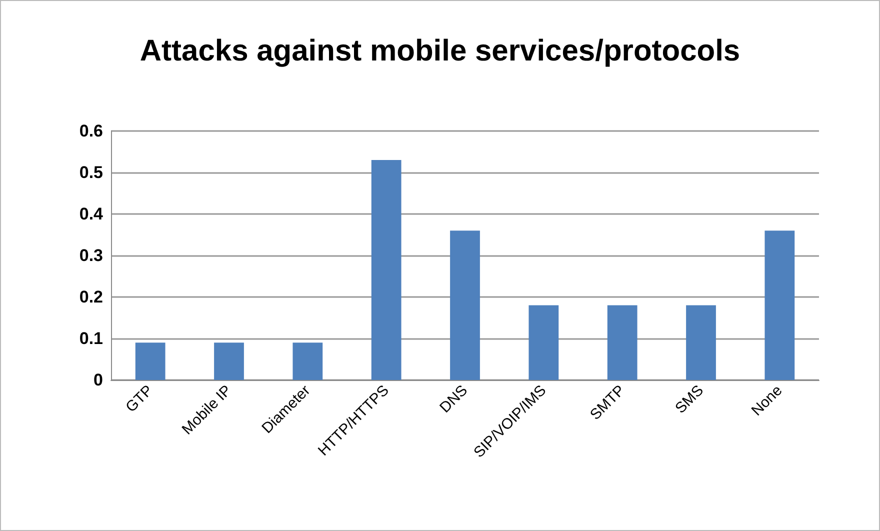 This screenshot has width=880, height=531. I want to click on y-tick-label: 0, so click(98, 380).